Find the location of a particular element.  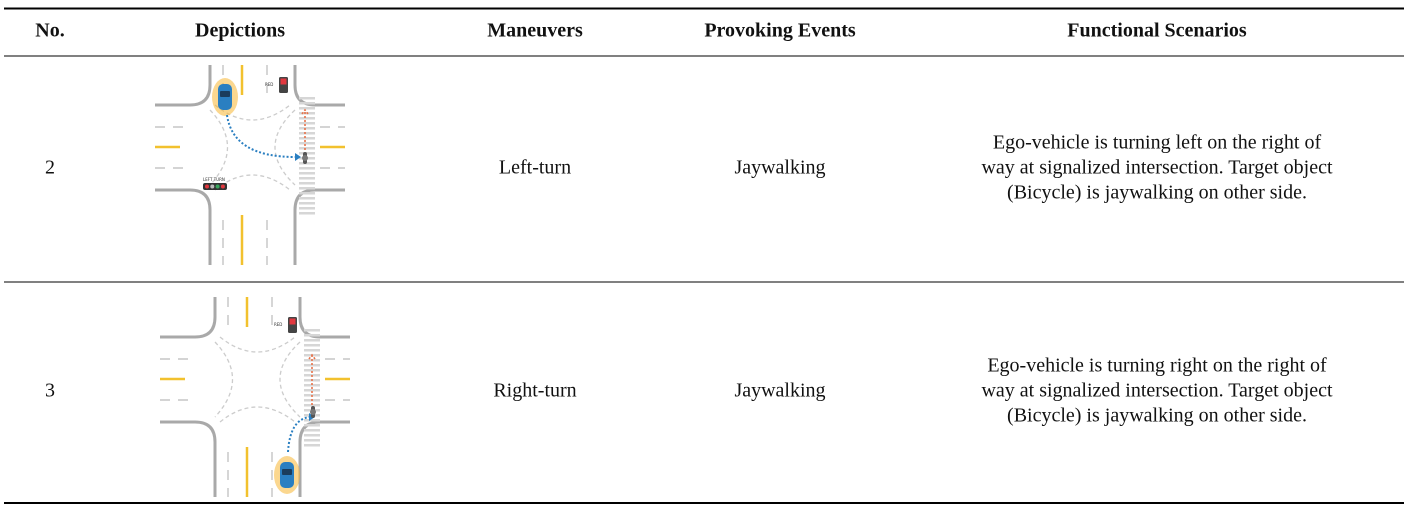

left-turn-signal is located at coordinates (215, 186).